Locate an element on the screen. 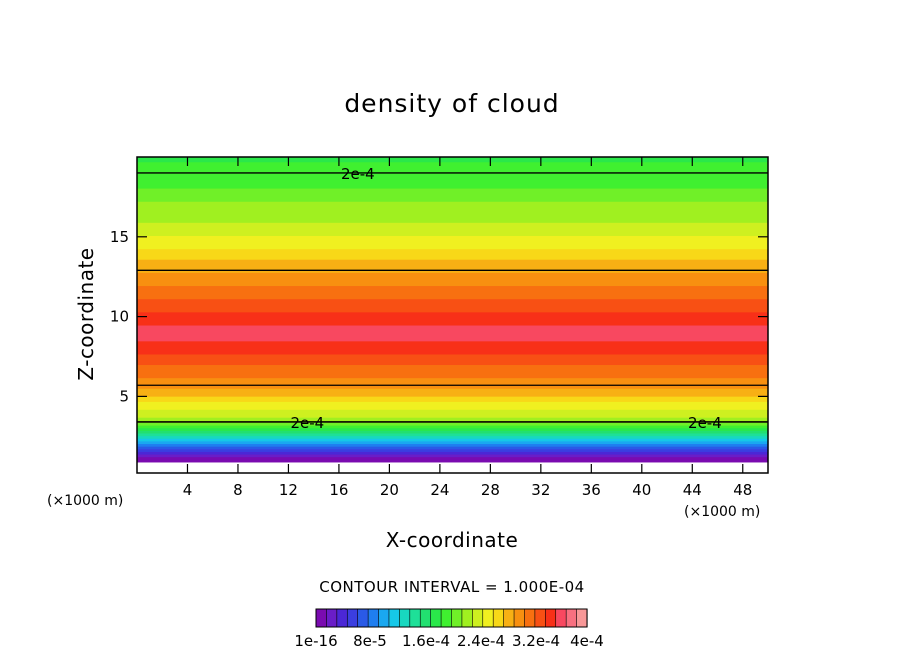 The height and width of the screenshot is (654, 904). y-tick-label: 5 is located at coordinates (124, 396).